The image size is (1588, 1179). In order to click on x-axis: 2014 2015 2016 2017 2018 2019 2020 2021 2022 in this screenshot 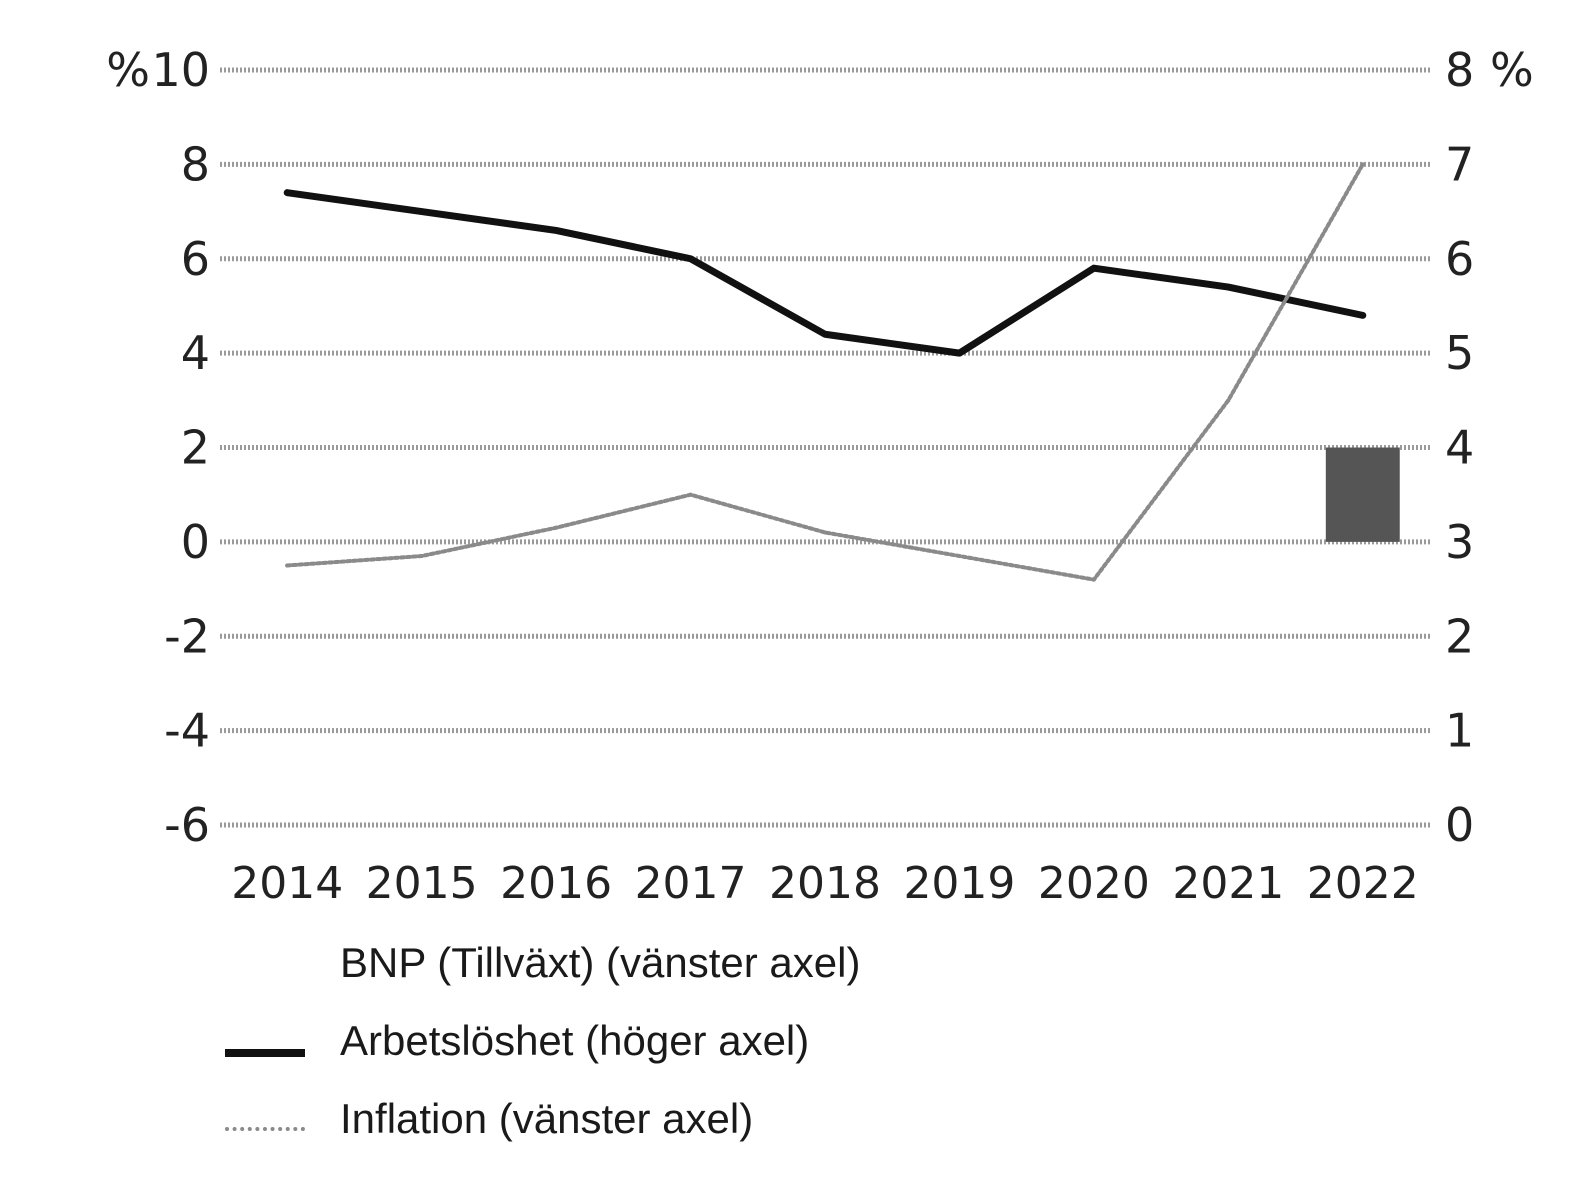, I will do `click(825, 883)`.